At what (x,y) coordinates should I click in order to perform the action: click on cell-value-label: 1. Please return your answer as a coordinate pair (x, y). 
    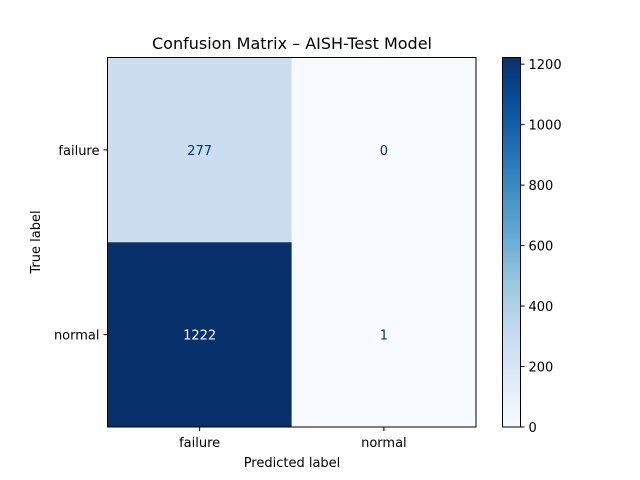
    Looking at the image, I should click on (384, 336).